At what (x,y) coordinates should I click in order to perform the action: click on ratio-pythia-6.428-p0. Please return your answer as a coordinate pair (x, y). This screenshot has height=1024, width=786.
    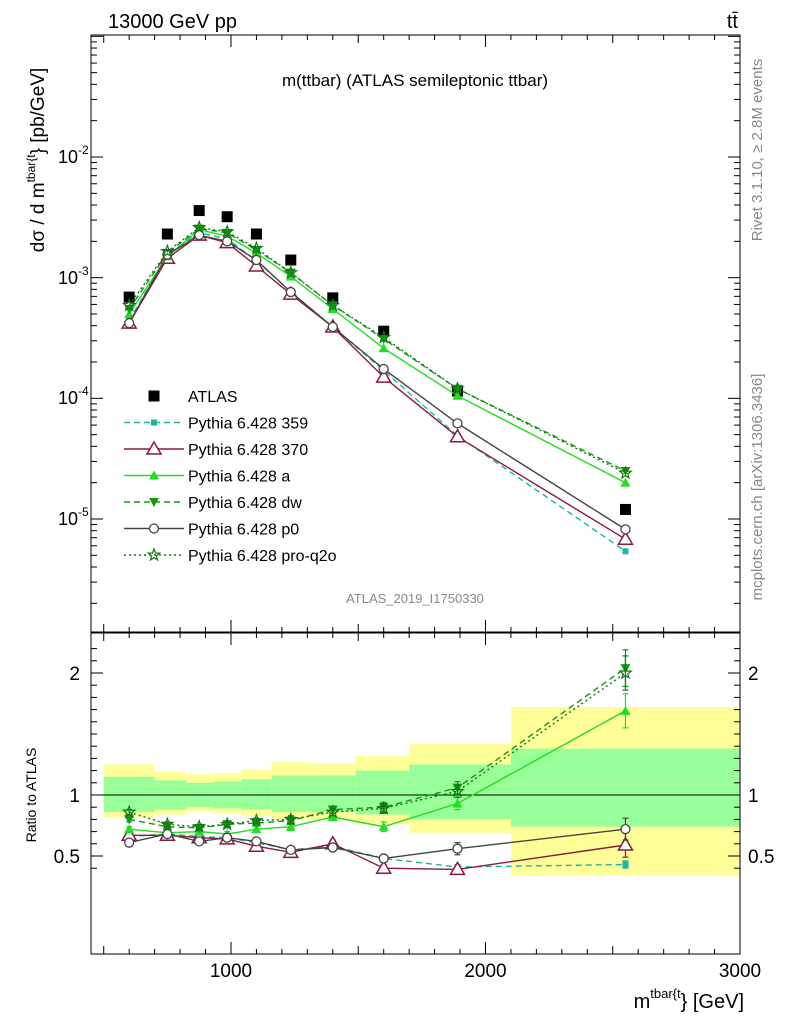
    Looking at the image, I should click on (377, 840).